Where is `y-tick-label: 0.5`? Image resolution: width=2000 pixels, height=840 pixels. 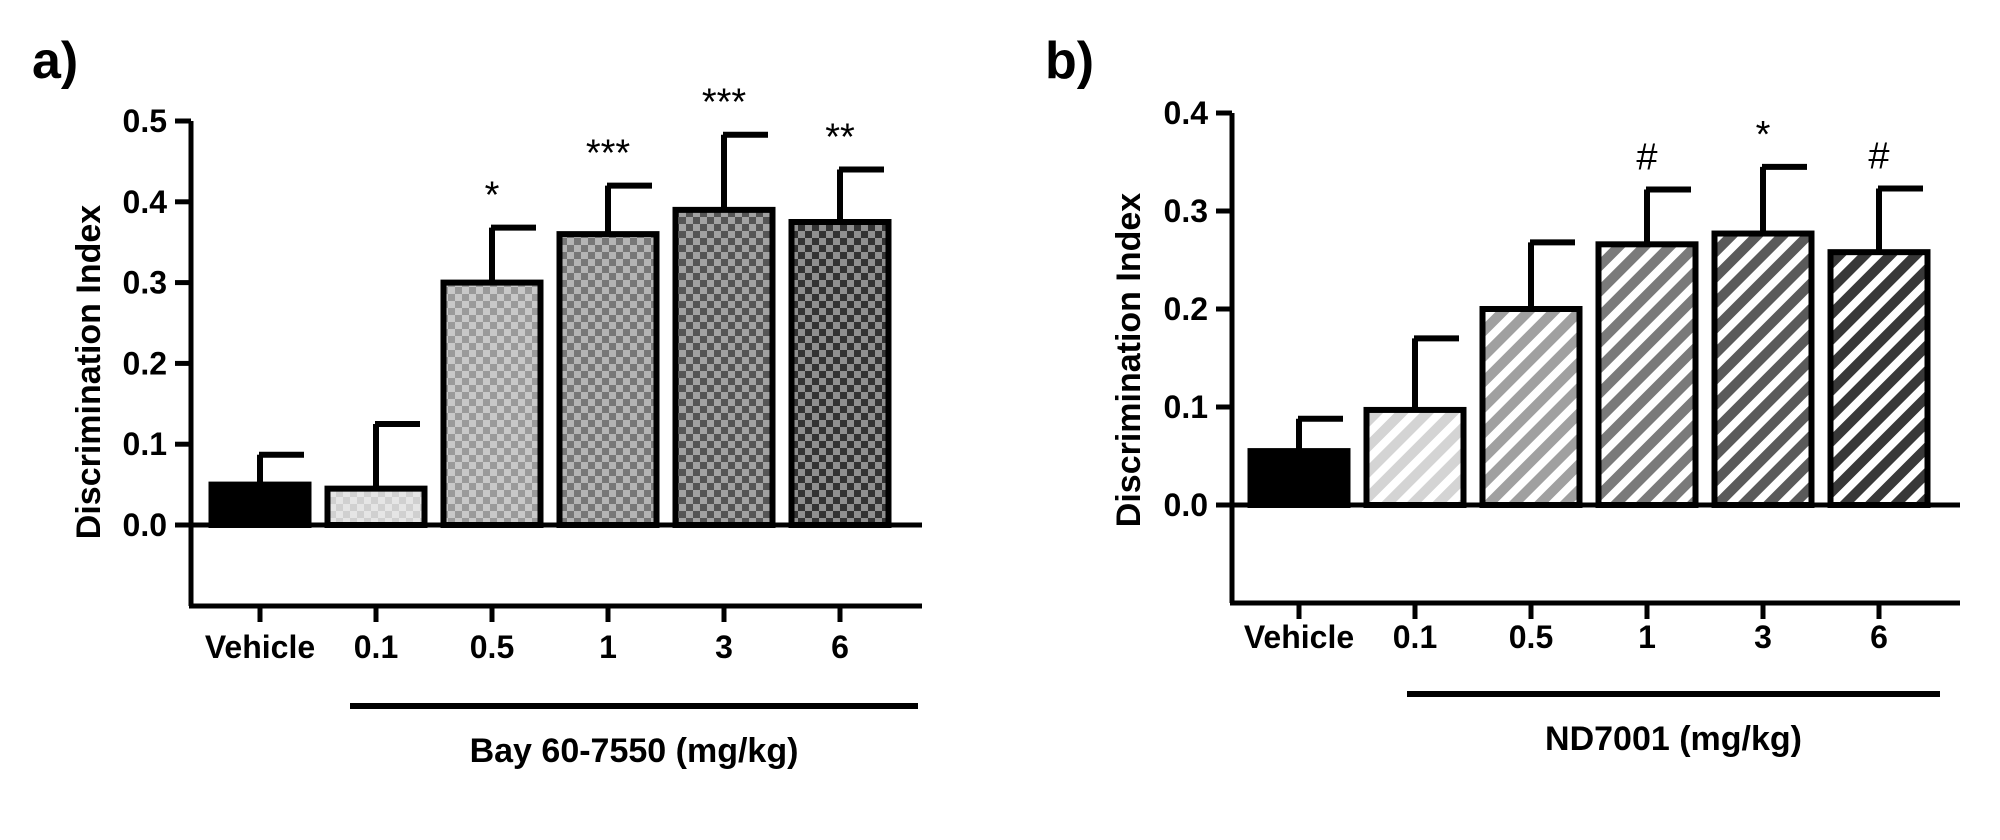
y-tick-label: 0.5 is located at coordinates (145, 121).